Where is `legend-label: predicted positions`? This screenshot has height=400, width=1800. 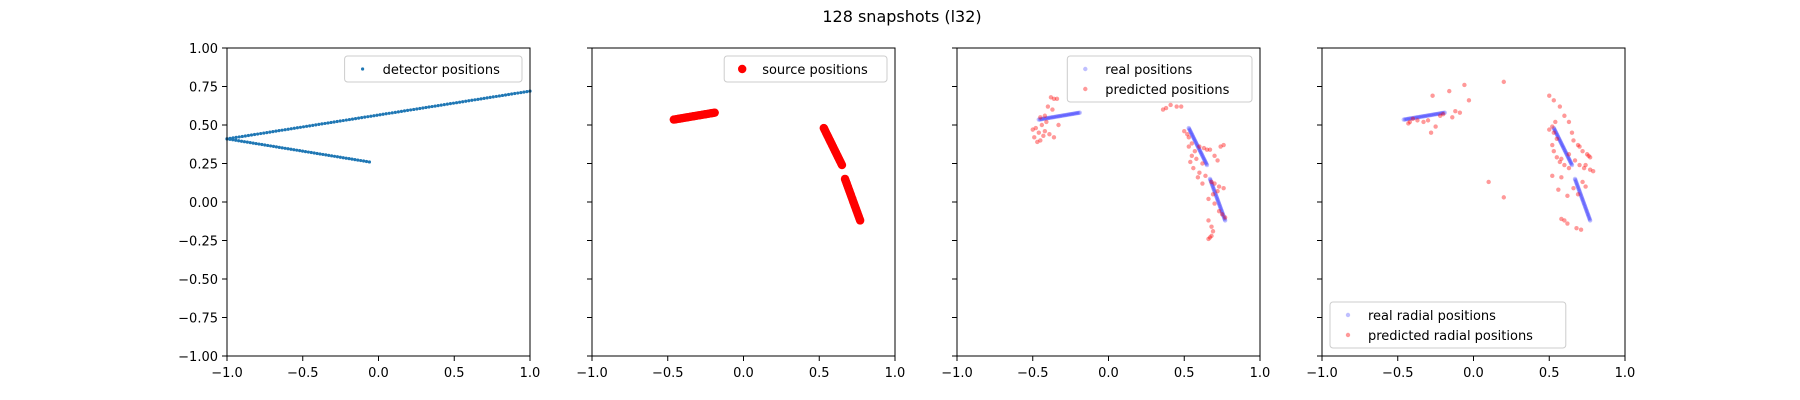 legend-label: predicted positions is located at coordinates (1167, 90).